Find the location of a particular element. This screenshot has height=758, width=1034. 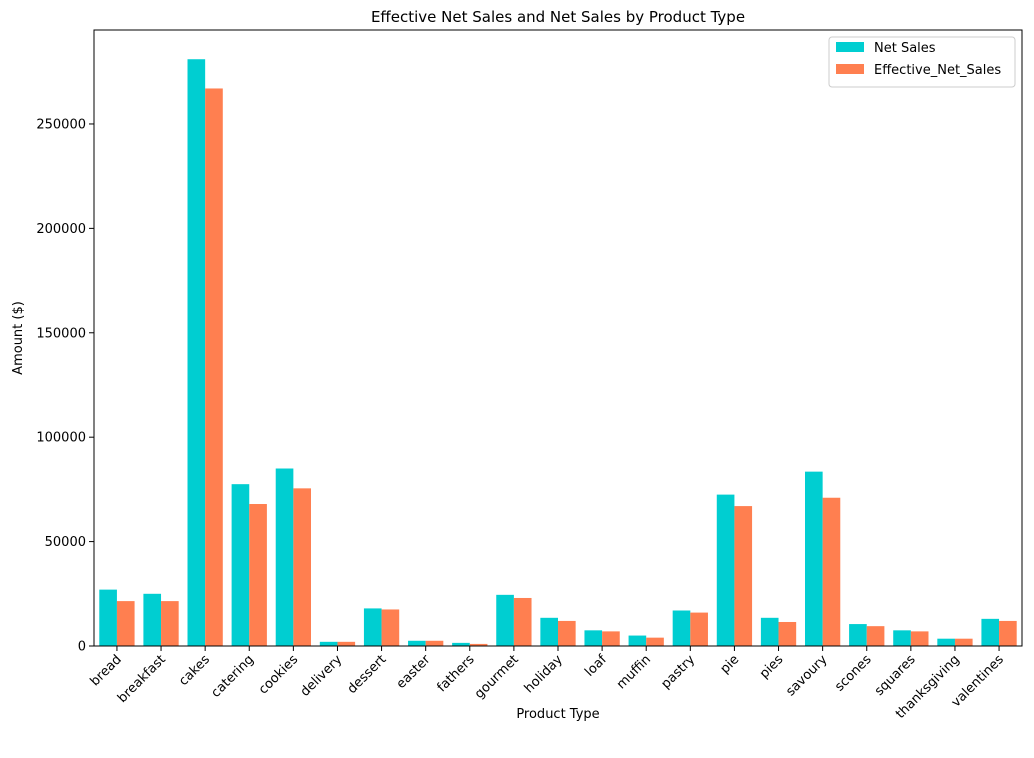

bar-effective-net-sales-cookies is located at coordinates (302, 567).